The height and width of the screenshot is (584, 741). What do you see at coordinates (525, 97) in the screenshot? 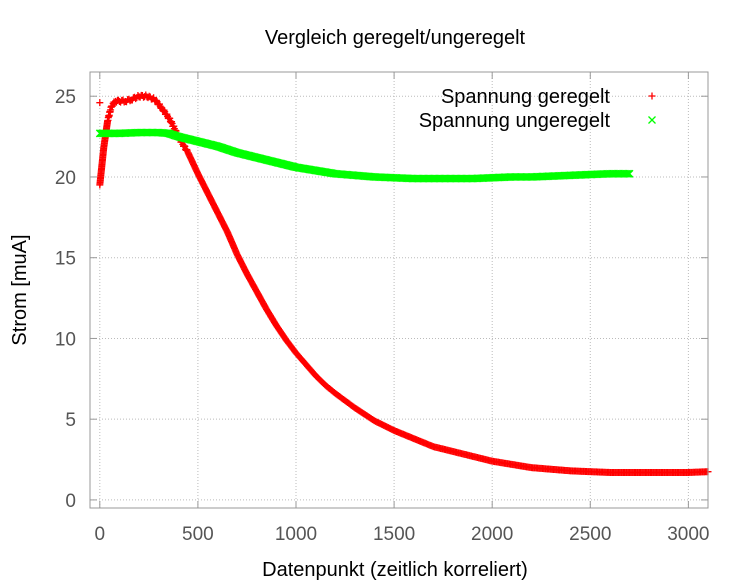
I see `legend-label: Spannung geregelt` at bounding box center [525, 97].